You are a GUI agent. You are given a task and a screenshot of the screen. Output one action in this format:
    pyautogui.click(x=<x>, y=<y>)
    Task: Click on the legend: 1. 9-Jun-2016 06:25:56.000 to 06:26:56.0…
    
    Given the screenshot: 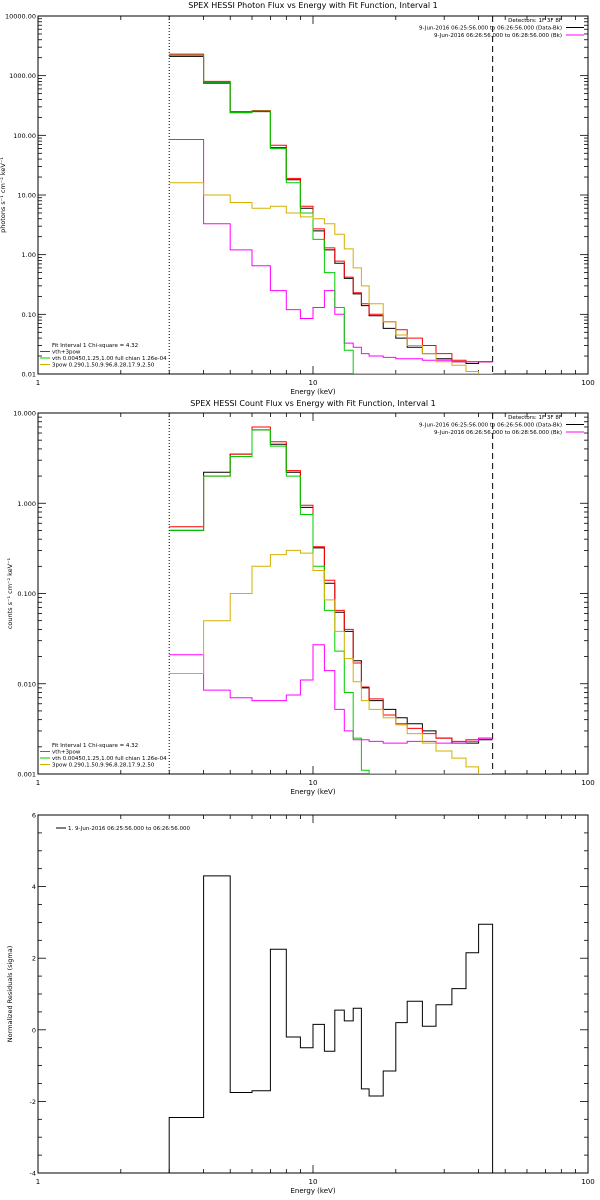 What is the action you would take?
    pyautogui.click(x=123, y=829)
    